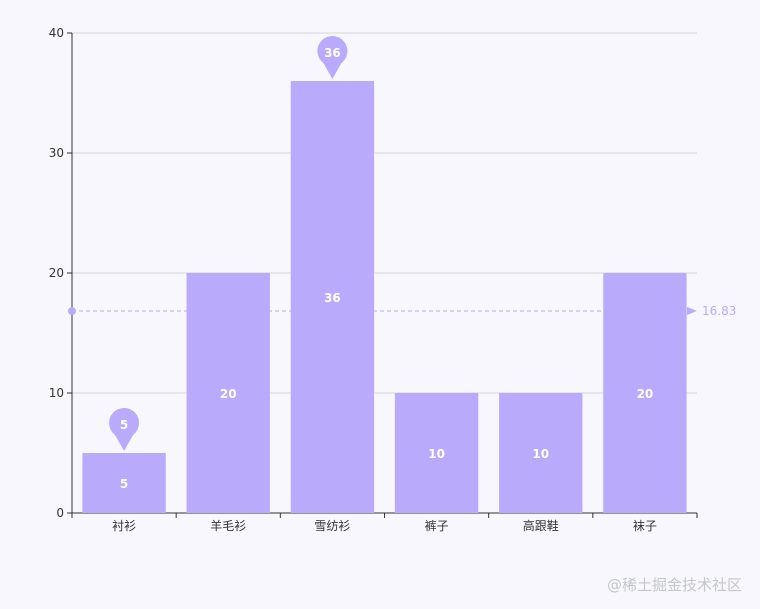  I want to click on x-tick-label: 裤子, so click(437, 526).